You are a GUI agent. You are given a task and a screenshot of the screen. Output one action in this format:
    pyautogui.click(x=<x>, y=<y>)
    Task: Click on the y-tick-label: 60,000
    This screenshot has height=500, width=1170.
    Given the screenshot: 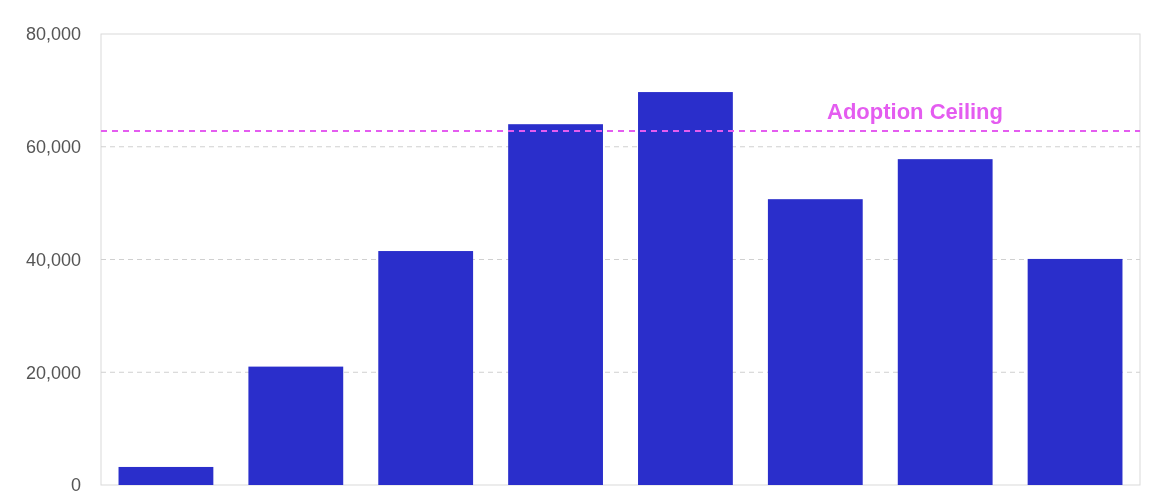 What is the action you would take?
    pyautogui.click(x=53, y=147)
    